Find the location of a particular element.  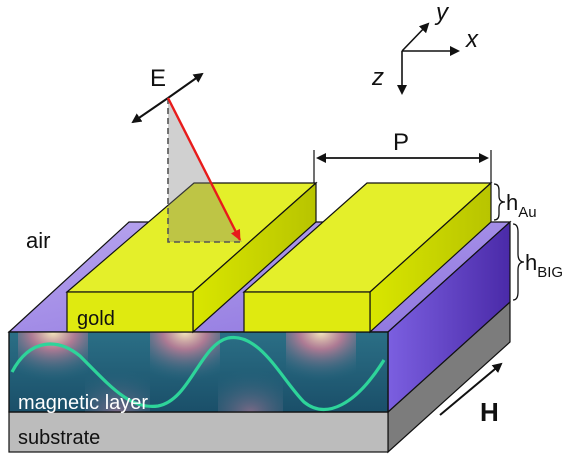

incident-wave-vector is located at coordinates (204, 169).